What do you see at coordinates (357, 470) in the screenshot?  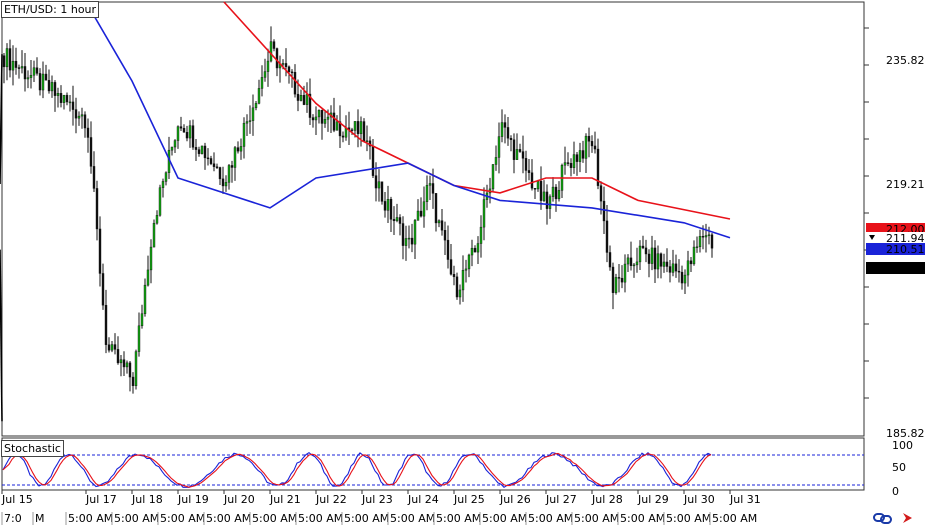 I see `stochastic-k-line` at bounding box center [357, 470].